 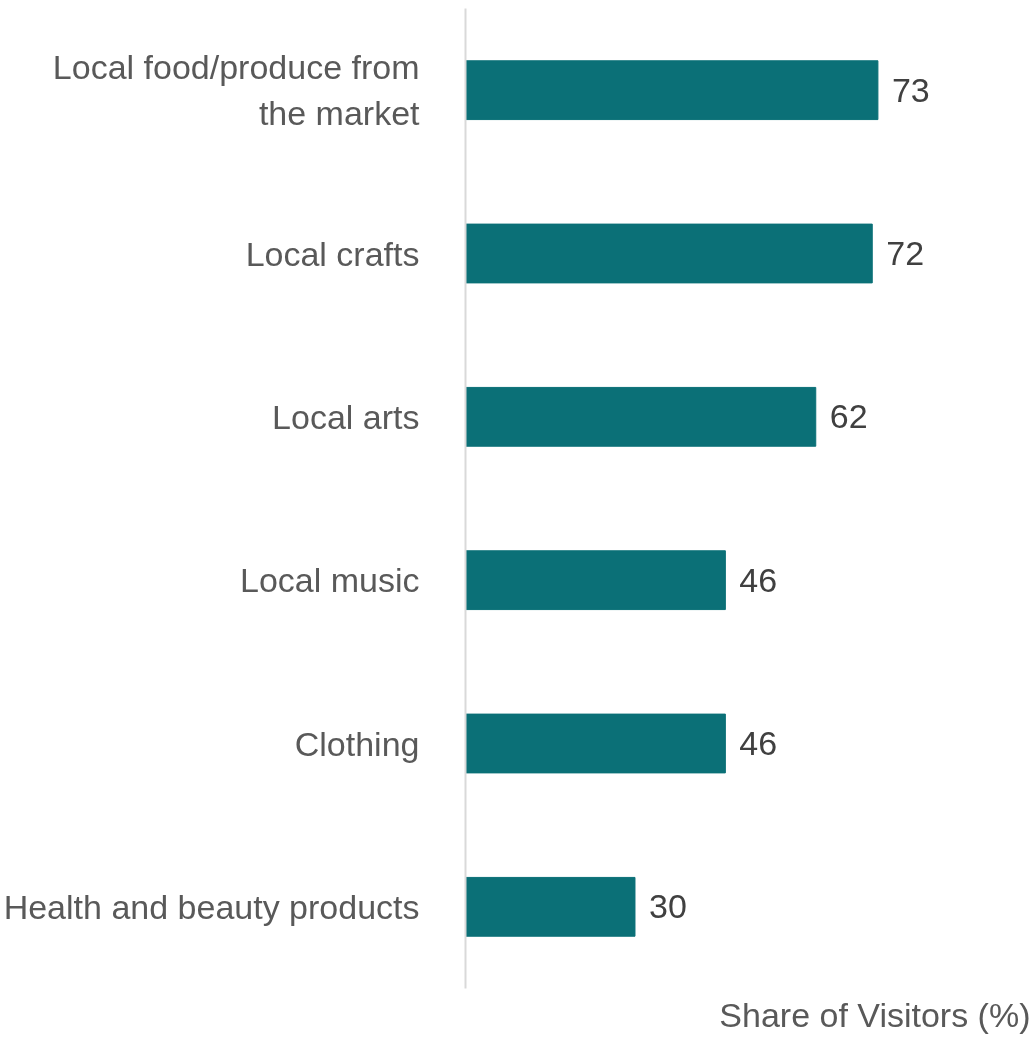 What do you see at coordinates (329, 580) in the screenshot?
I see `y-tick-label: Local music` at bounding box center [329, 580].